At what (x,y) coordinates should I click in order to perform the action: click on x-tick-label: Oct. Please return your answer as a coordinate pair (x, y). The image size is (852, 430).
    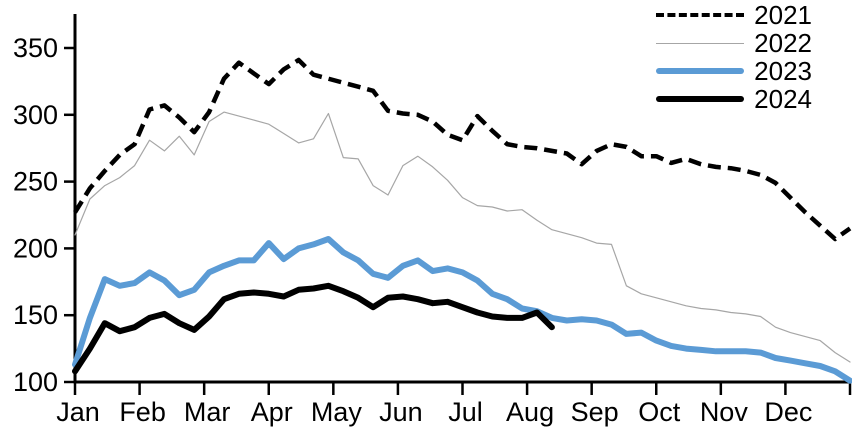
    Looking at the image, I should click on (659, 412).